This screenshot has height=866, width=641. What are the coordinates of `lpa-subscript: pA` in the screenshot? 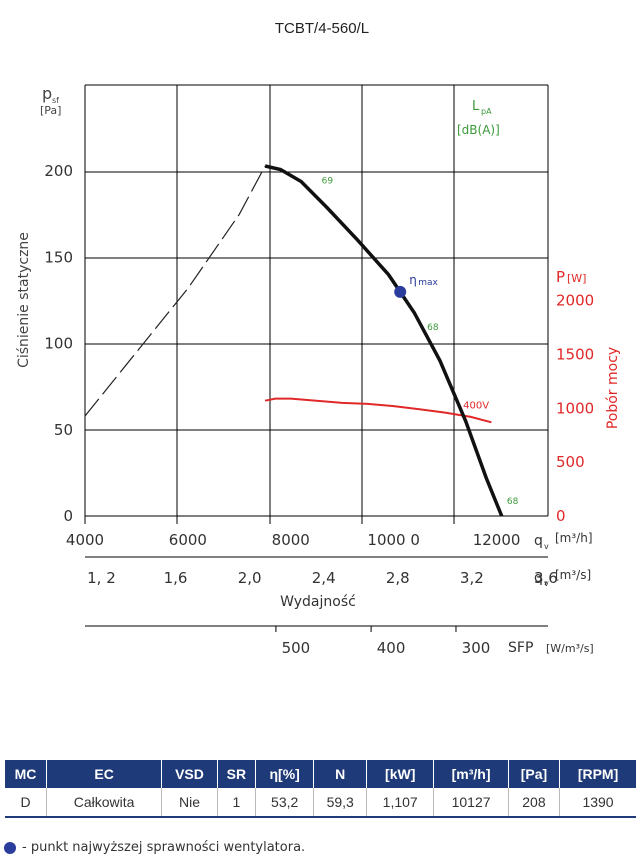 It's located at (486, 111).